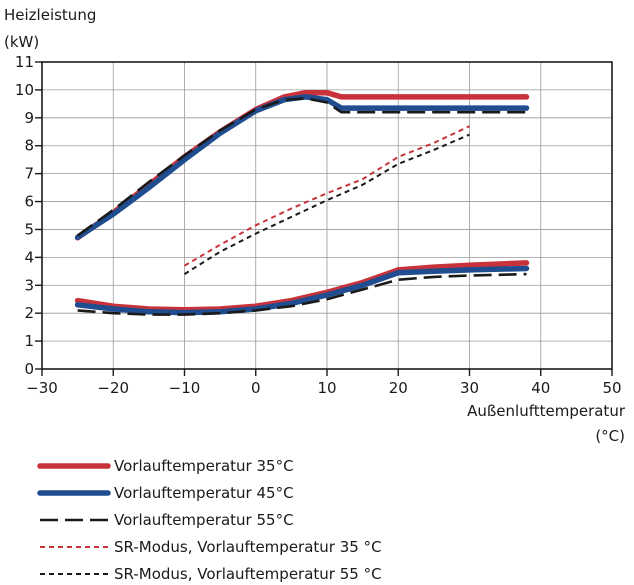 This screenshot has height=585, width=634. I want to click on y-tick-label: 1, so click(29, 341).